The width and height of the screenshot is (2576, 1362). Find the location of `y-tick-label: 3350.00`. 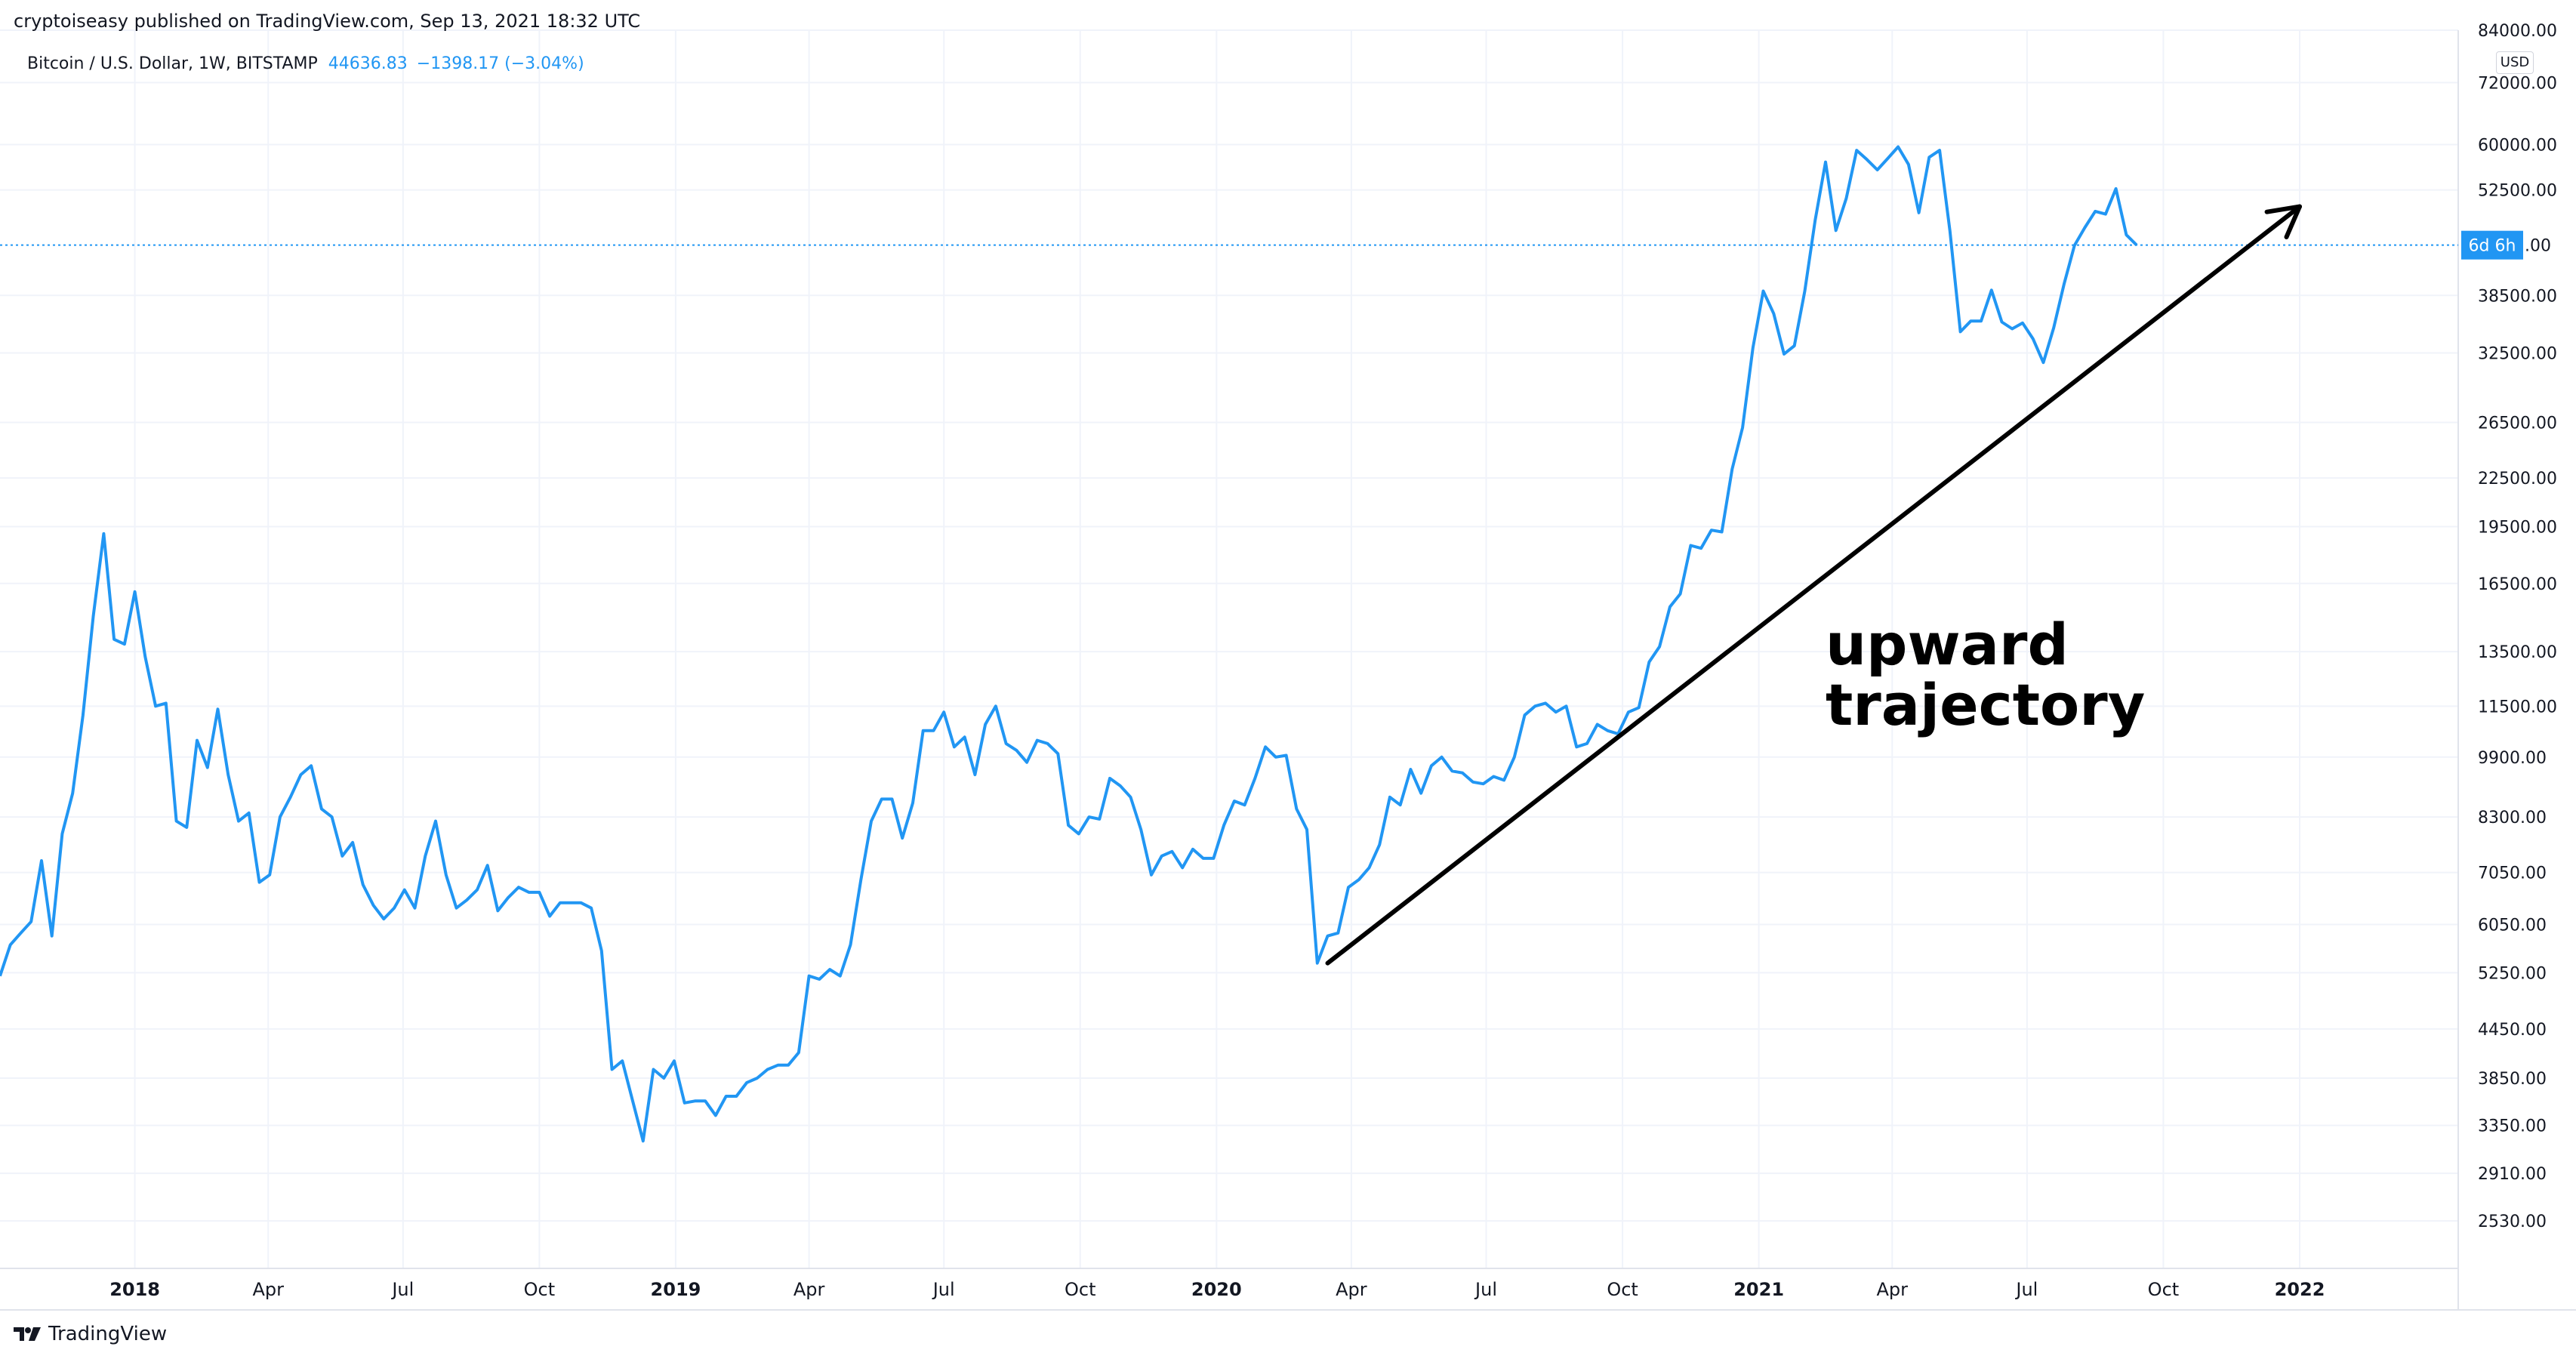

y-tick-label: 3350.00 is located at coordinates (2512, 1126).